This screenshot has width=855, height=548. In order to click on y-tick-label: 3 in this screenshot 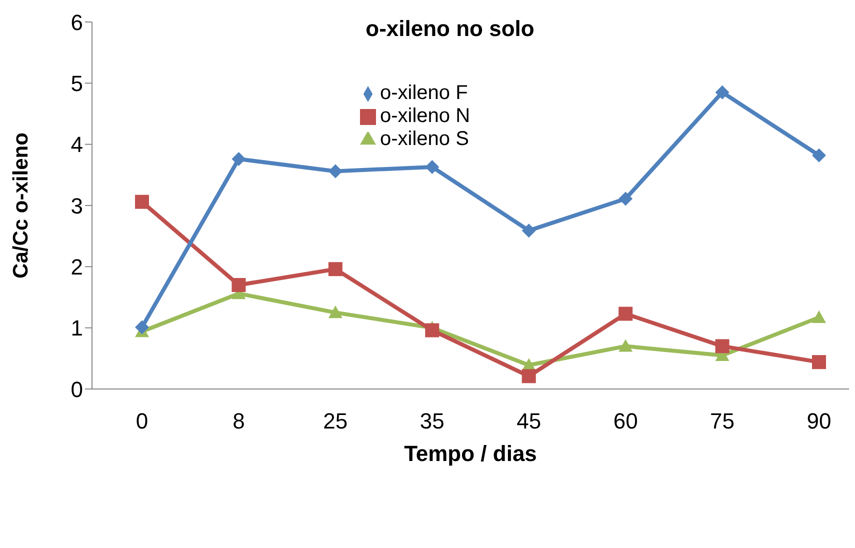, I will do `click(76, 205)`.